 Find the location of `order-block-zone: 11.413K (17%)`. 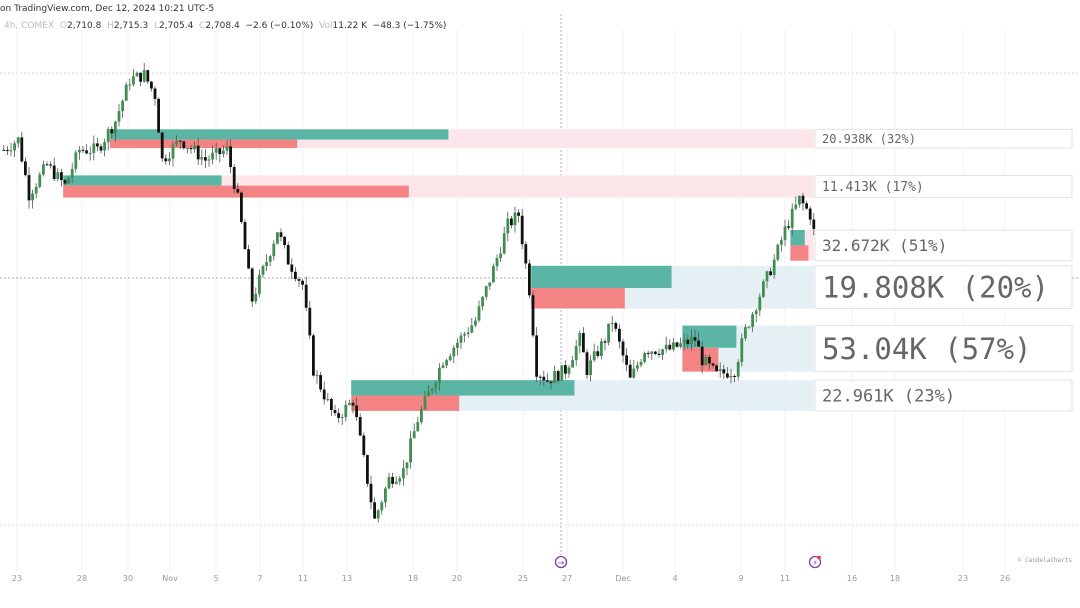

order-block-zone: 11.413K (17%) is located at coordinates (568, 186).